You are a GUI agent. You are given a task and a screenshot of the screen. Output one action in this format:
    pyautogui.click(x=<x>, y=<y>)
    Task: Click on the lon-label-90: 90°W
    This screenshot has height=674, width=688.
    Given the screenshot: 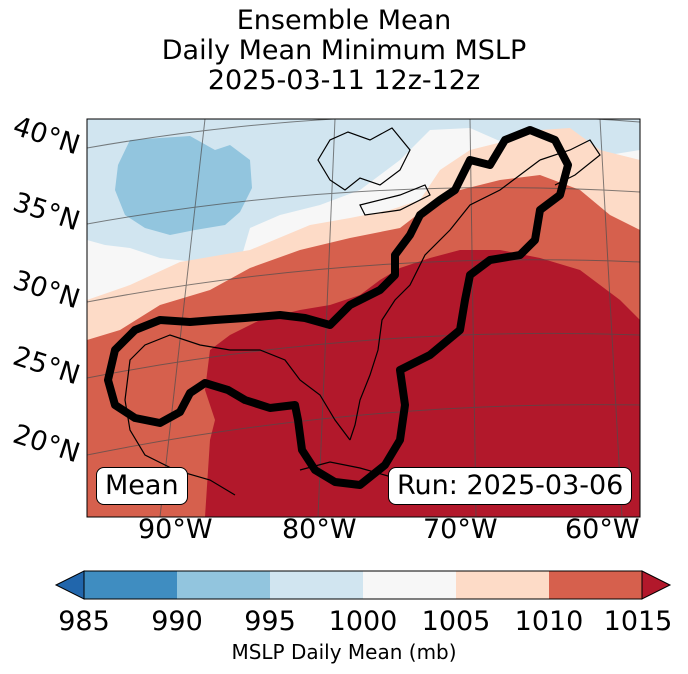 What is the action you would take?
    pyautogui.click(x=175, y=529)
    